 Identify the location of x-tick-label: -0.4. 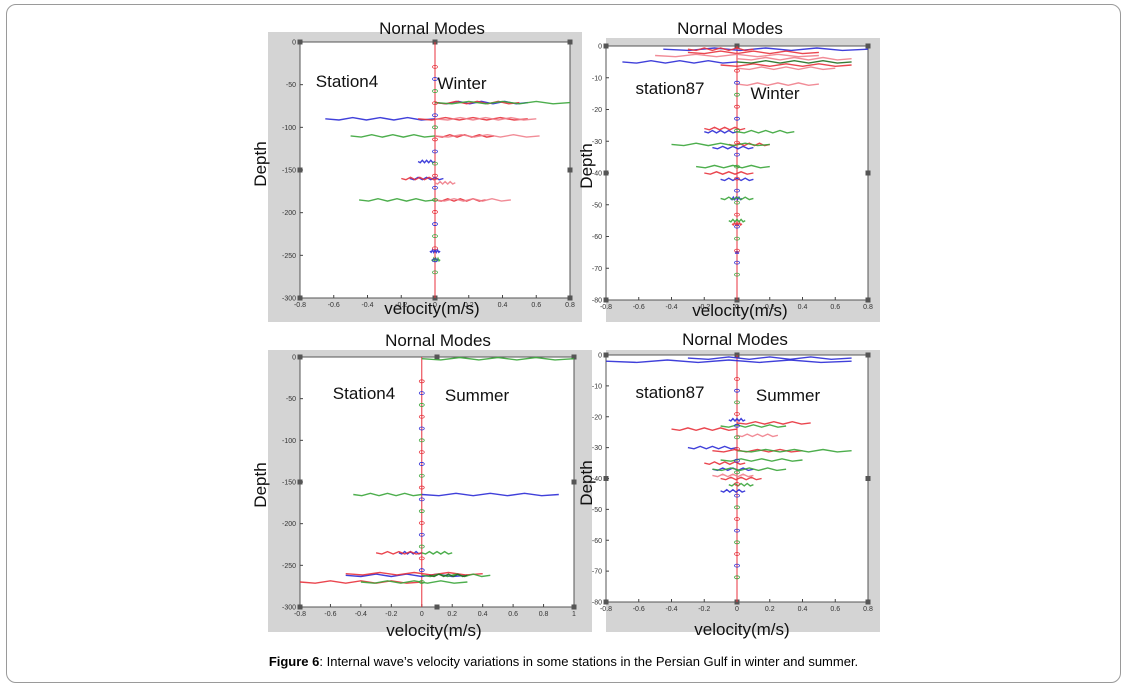
(367, 305).